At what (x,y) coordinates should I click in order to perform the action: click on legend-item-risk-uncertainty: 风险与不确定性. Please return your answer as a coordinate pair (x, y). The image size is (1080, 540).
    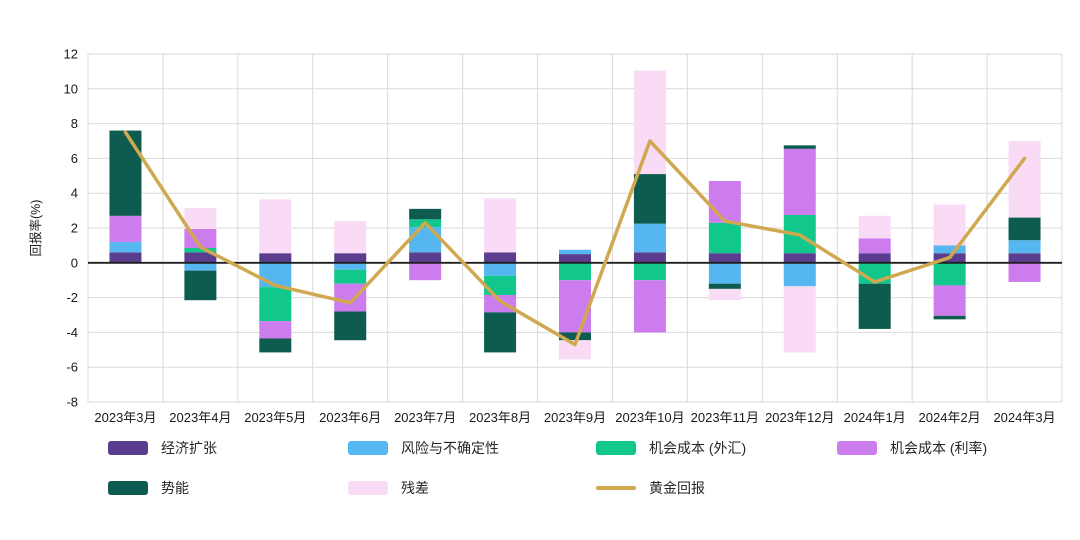
    Looking at the image, I should click on (472, 448).